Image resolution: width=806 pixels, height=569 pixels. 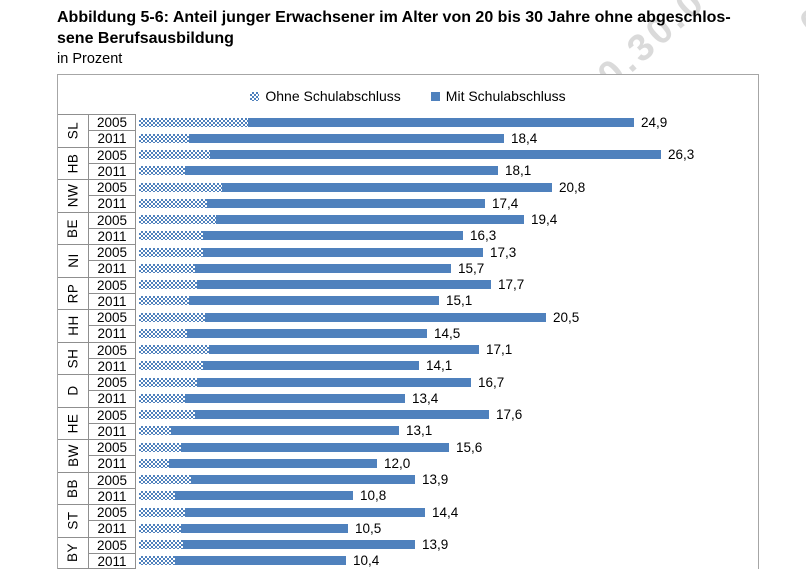 I want to click on state-label-RP: RP, so click(x=73, y=294).